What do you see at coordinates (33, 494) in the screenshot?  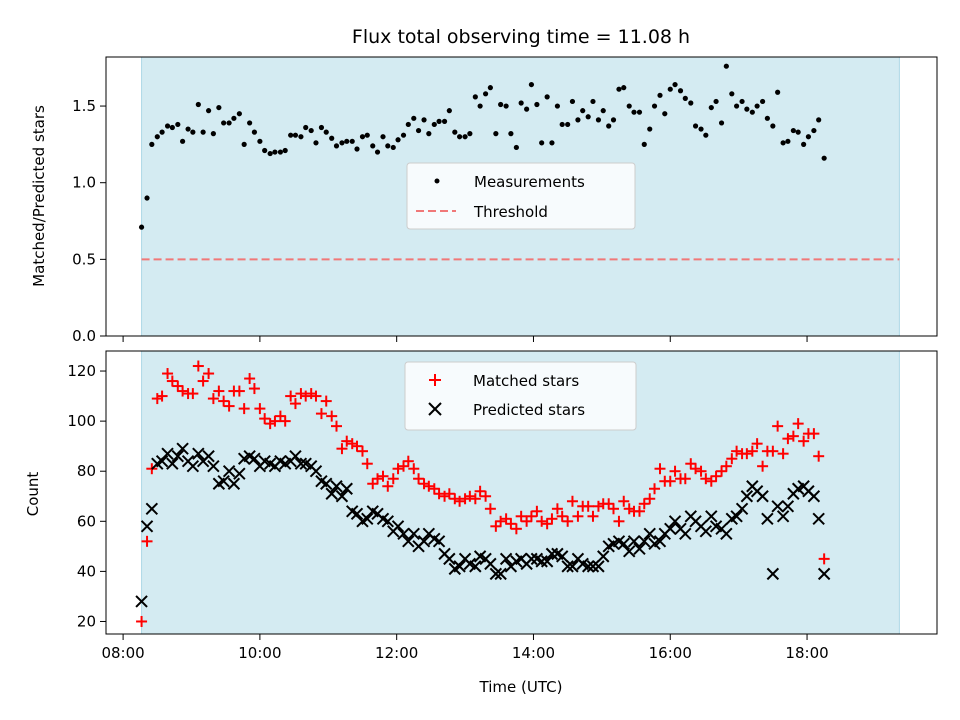 I see `bottom-y-axis-label: Count` at bounding box center [33, 494].